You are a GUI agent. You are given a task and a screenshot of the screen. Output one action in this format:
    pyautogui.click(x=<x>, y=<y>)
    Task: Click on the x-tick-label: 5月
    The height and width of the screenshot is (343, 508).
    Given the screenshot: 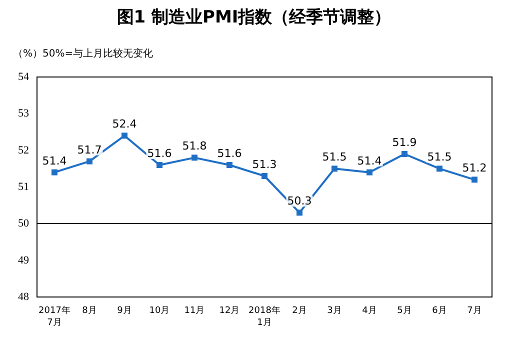 What is the action you would take?
    pyautogui.click(x=404, y=311)
    